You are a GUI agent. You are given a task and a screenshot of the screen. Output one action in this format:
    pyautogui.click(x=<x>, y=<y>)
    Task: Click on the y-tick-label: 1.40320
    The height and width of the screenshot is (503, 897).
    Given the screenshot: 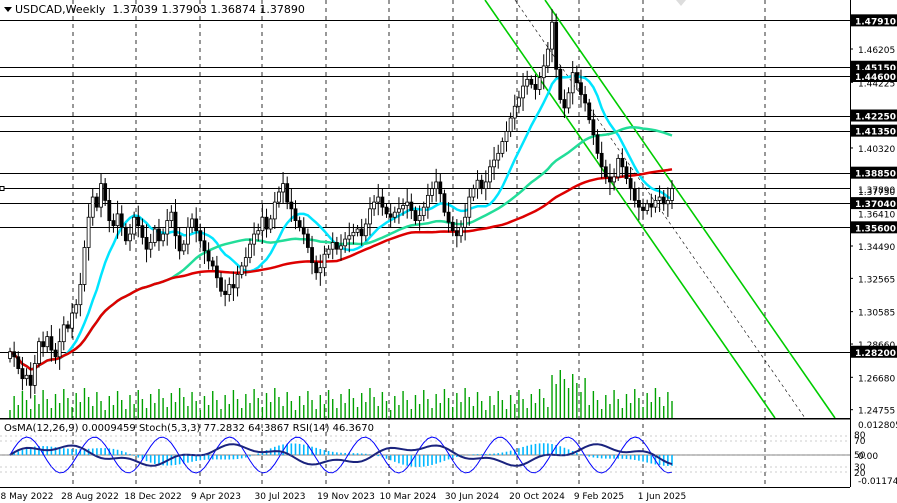 What is the action you would take?
    pyautogui.click(x=876, y=150)
    